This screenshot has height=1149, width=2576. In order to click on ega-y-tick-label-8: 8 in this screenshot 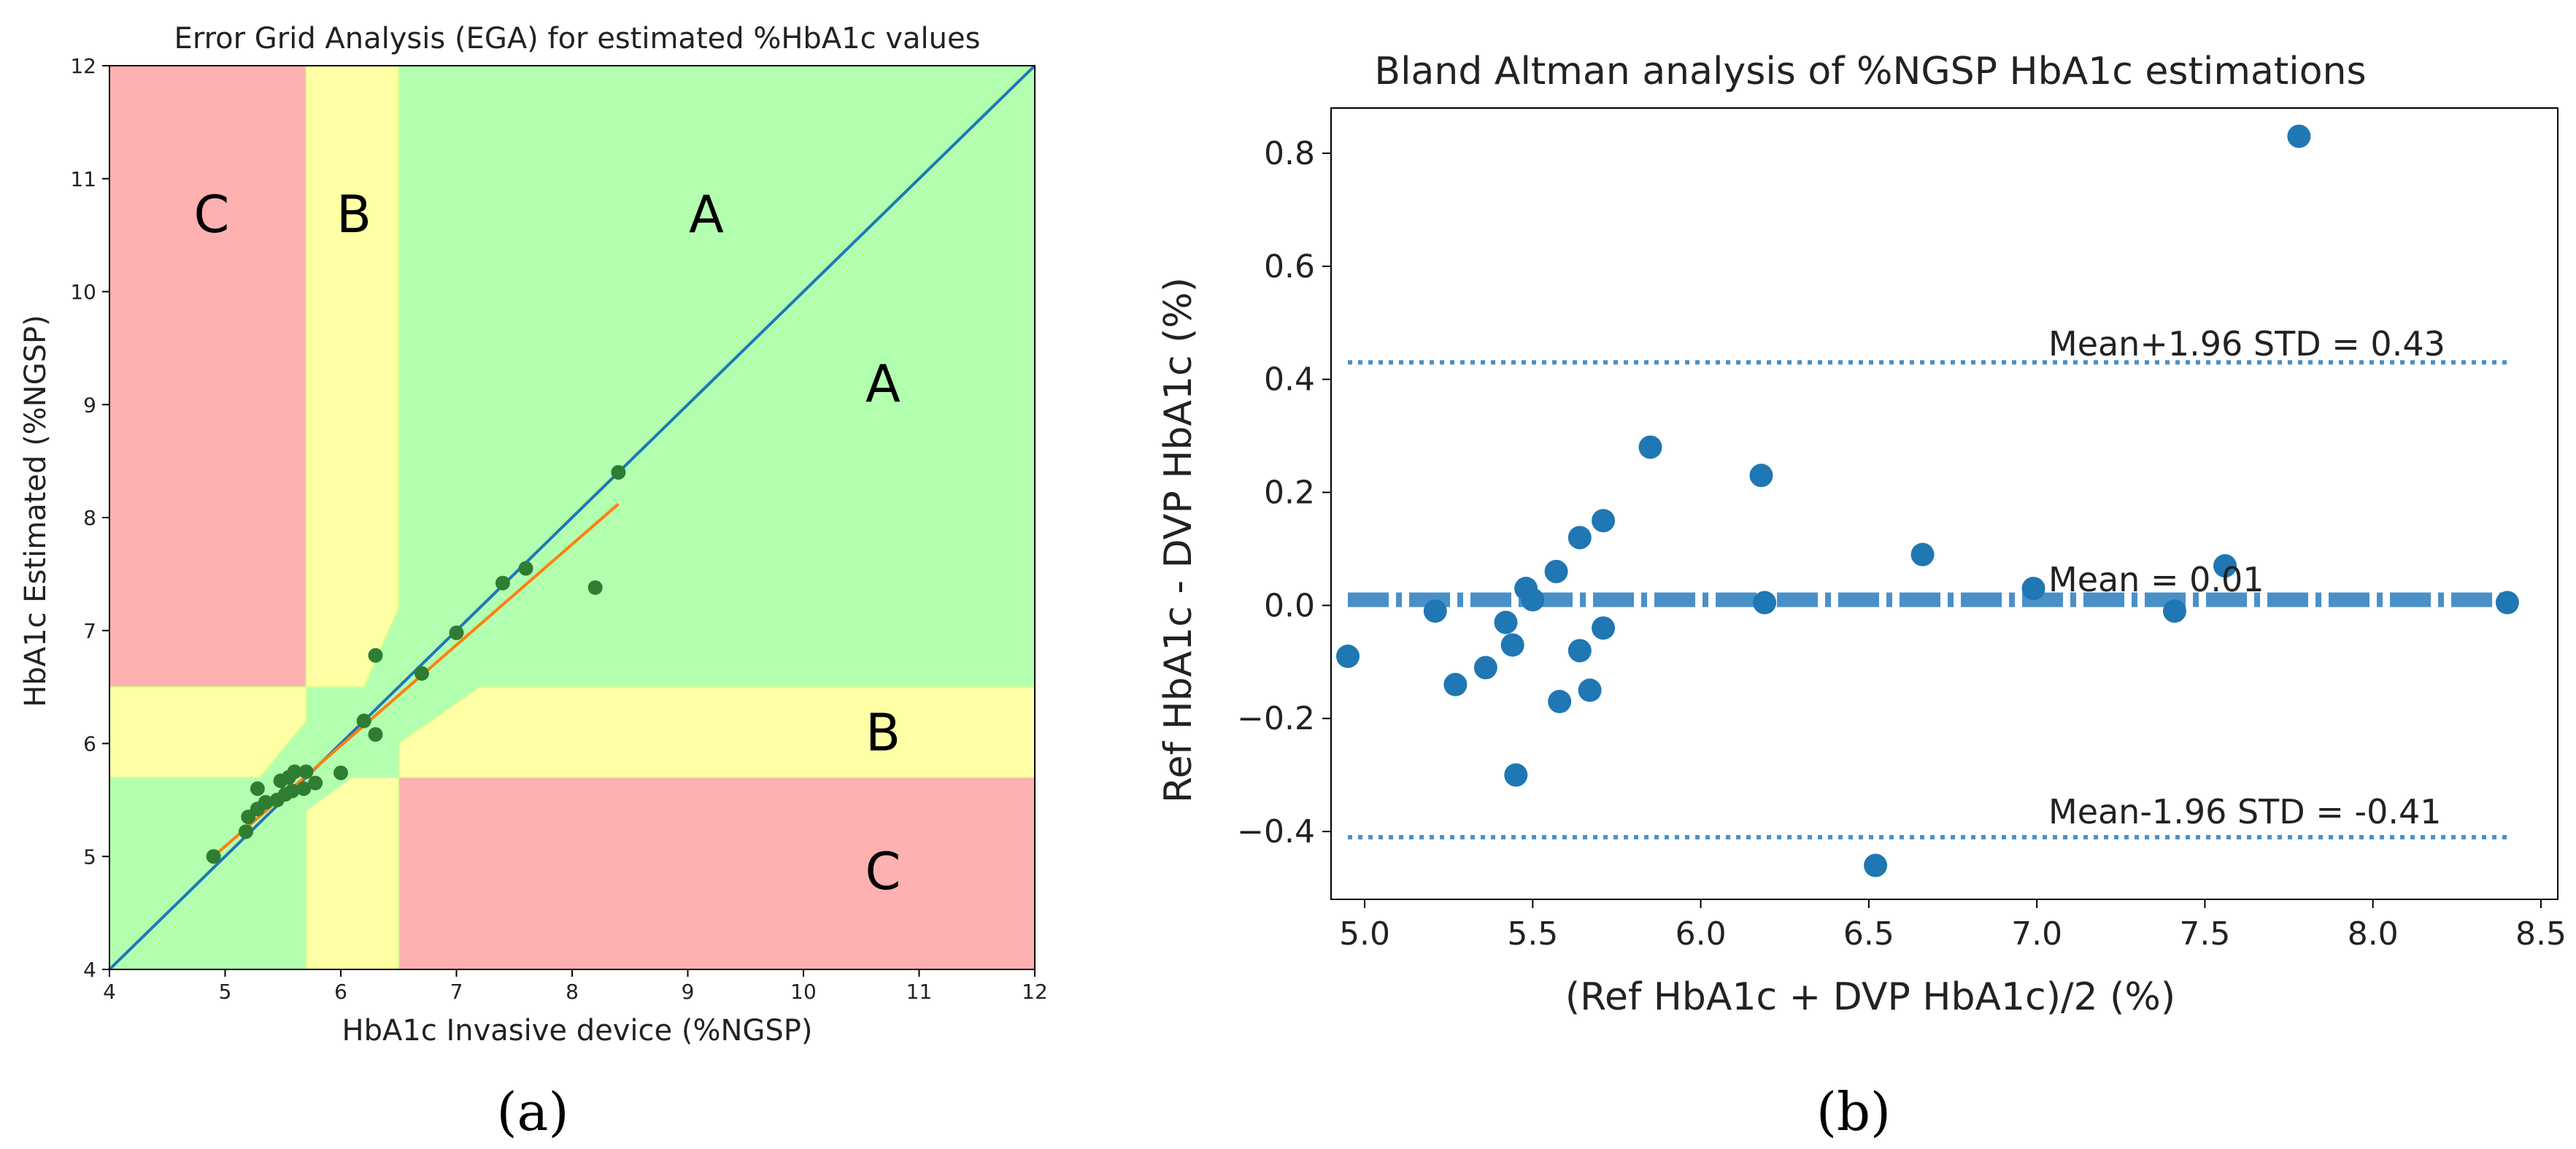, I will do `click(89, 518)`.